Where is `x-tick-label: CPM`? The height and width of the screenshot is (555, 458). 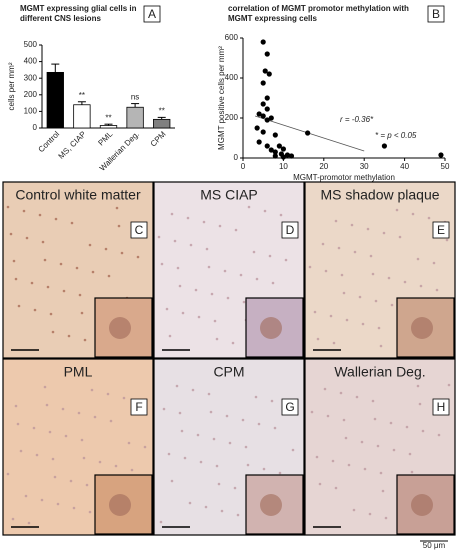
x-tick-label: CPM is located at coordinates (158, 138).